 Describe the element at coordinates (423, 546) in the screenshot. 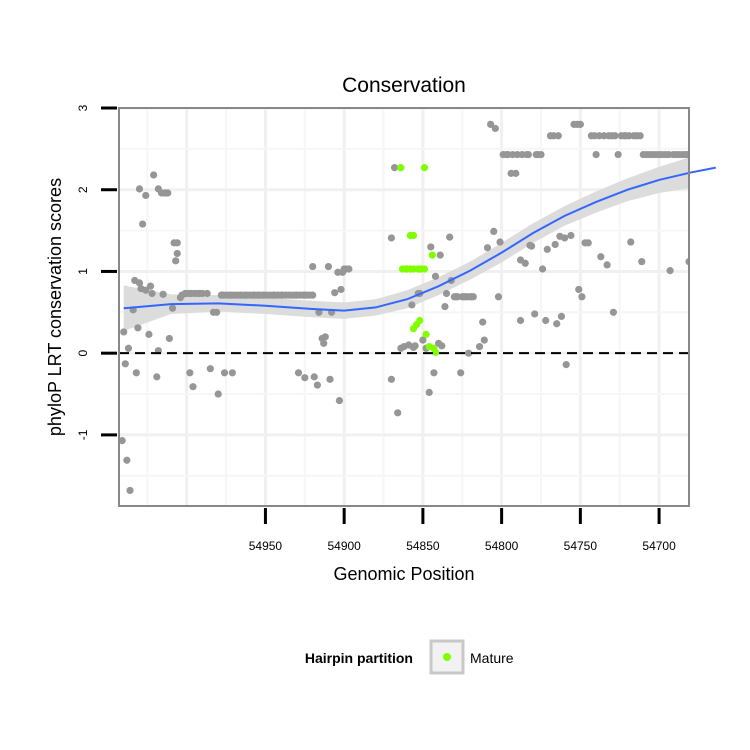

I see `x-tick-label: 54850` at that location.